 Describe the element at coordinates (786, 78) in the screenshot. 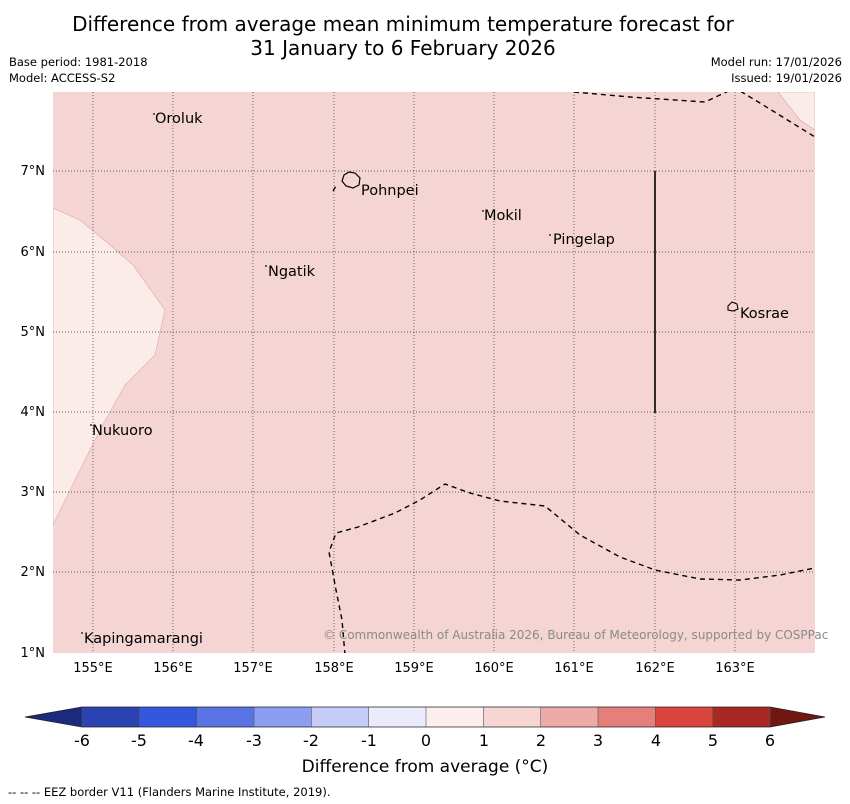

I see `issued-date: Issued: 19/01/2026` at that location.